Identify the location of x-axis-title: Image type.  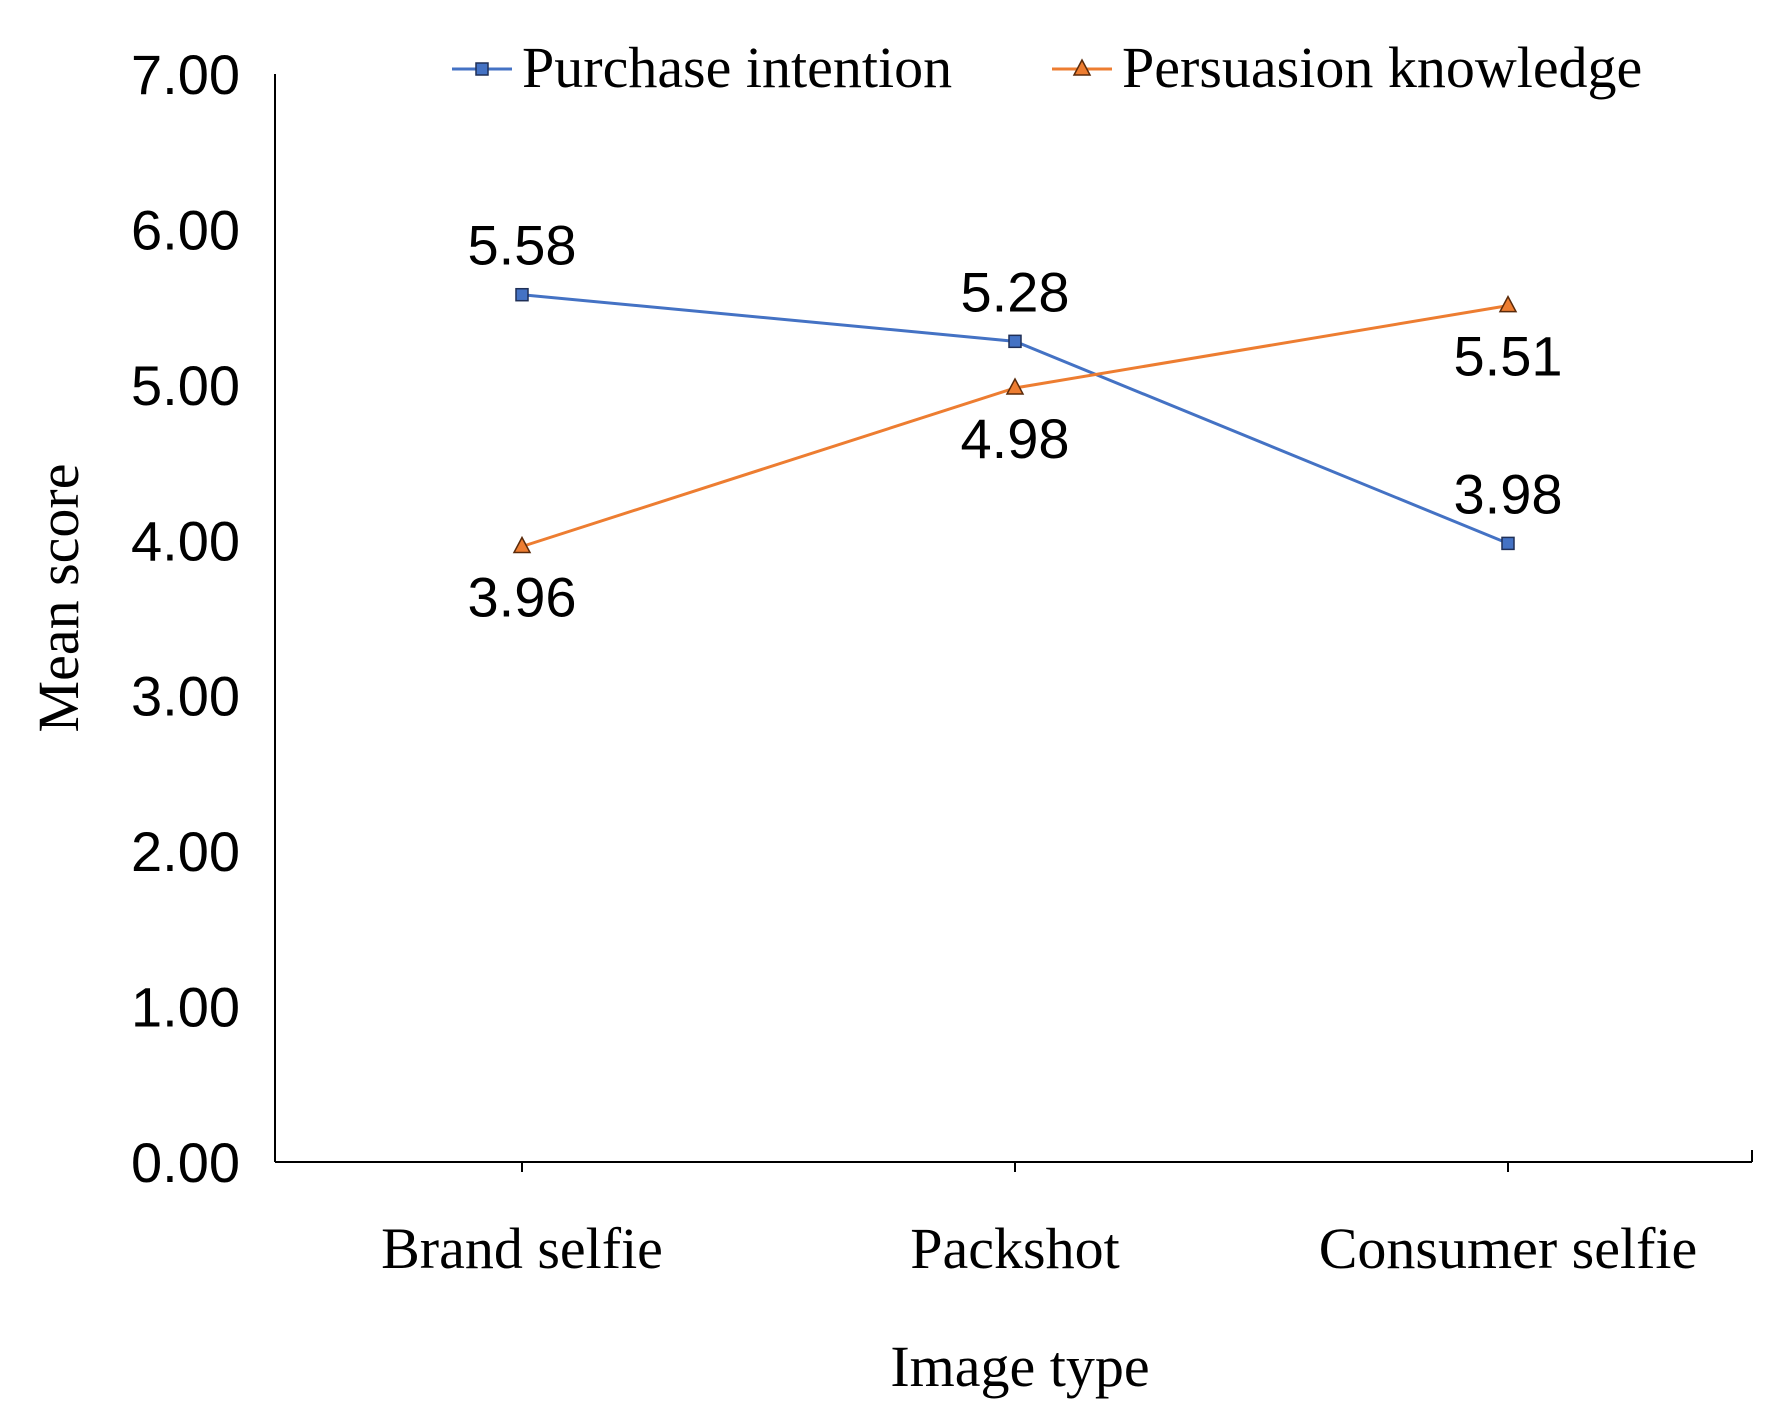
(1019, 1366).